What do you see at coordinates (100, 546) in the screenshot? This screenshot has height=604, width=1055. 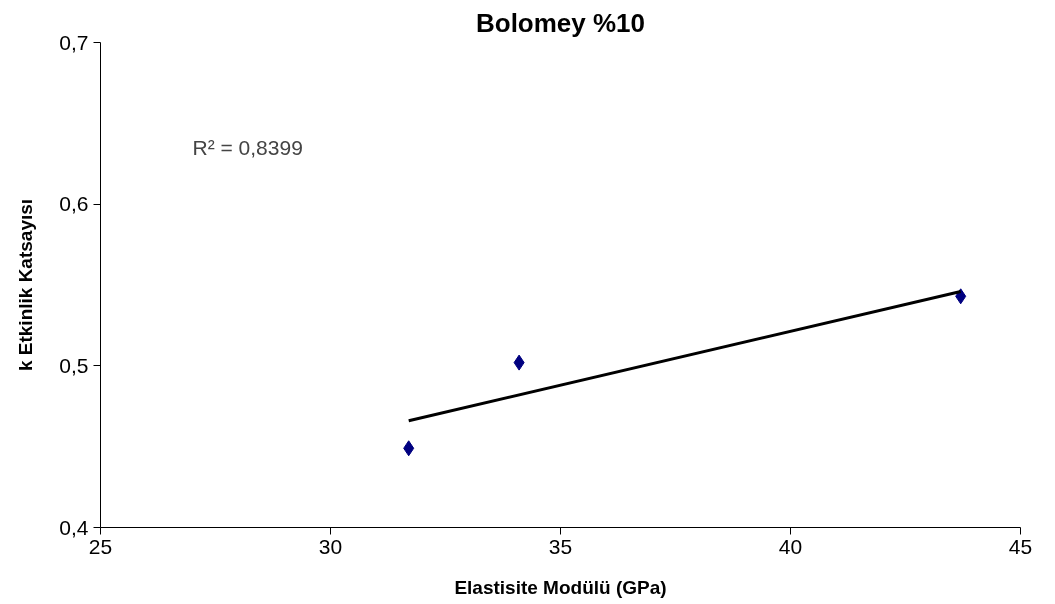 I see `x-tick-label: 25` at bounding box center [100, 546].